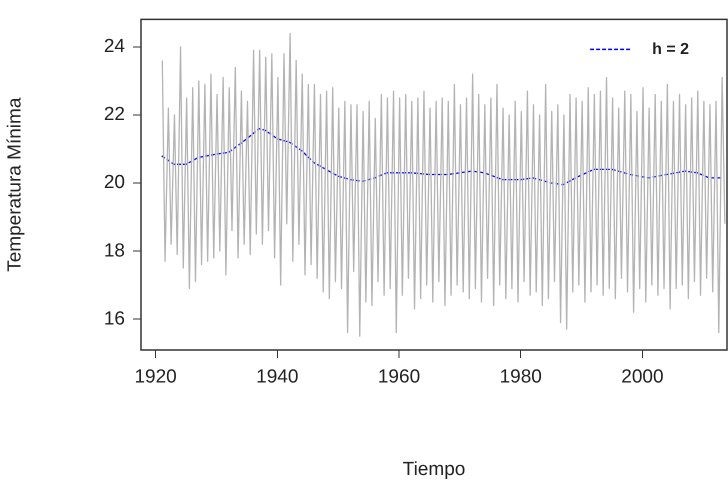 The image size is (728, 485). What do you see at coordinates (399, 377) in the screenshot?
I see `x-tick-label: 1960` at bounding box center [399, 377].